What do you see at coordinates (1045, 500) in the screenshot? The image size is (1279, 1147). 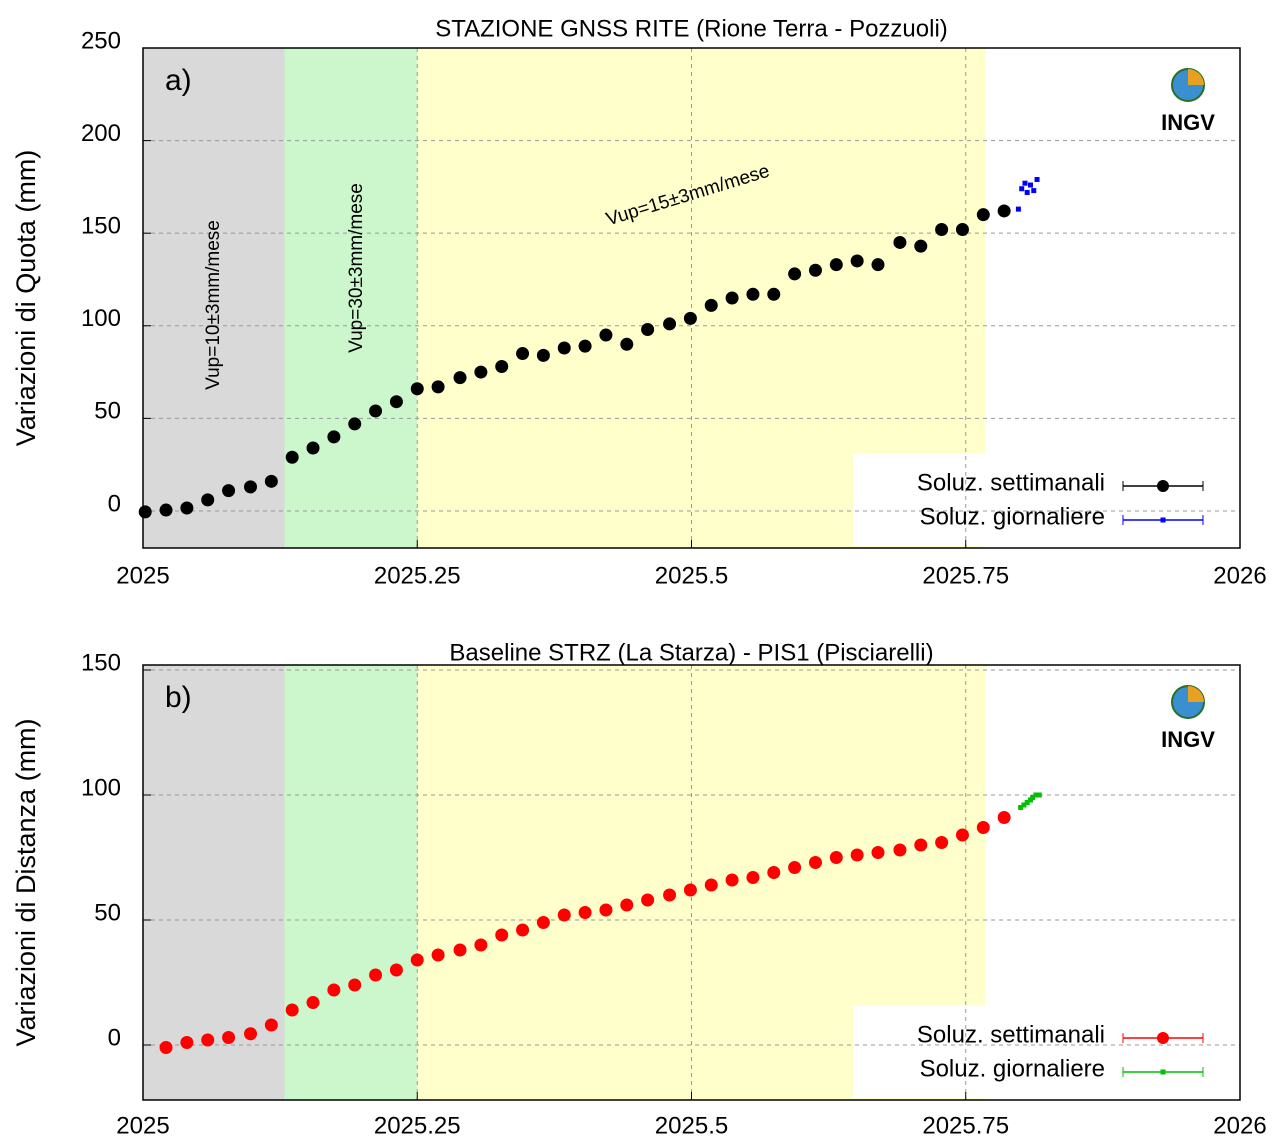 I see `legend-box` at bounding box center [1045, 500].